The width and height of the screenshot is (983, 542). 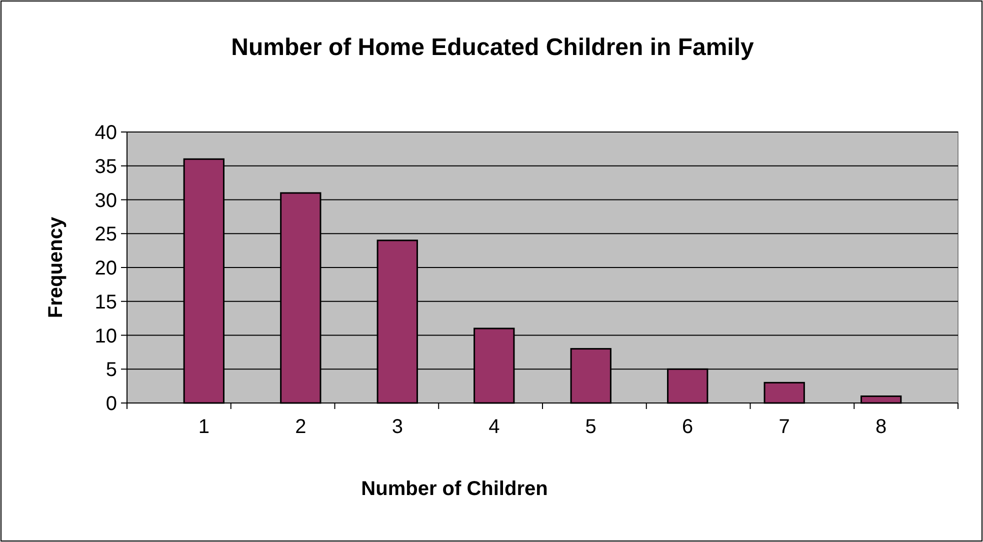 I want to click on y-tick-label: 40, so click(x=105, y=133).